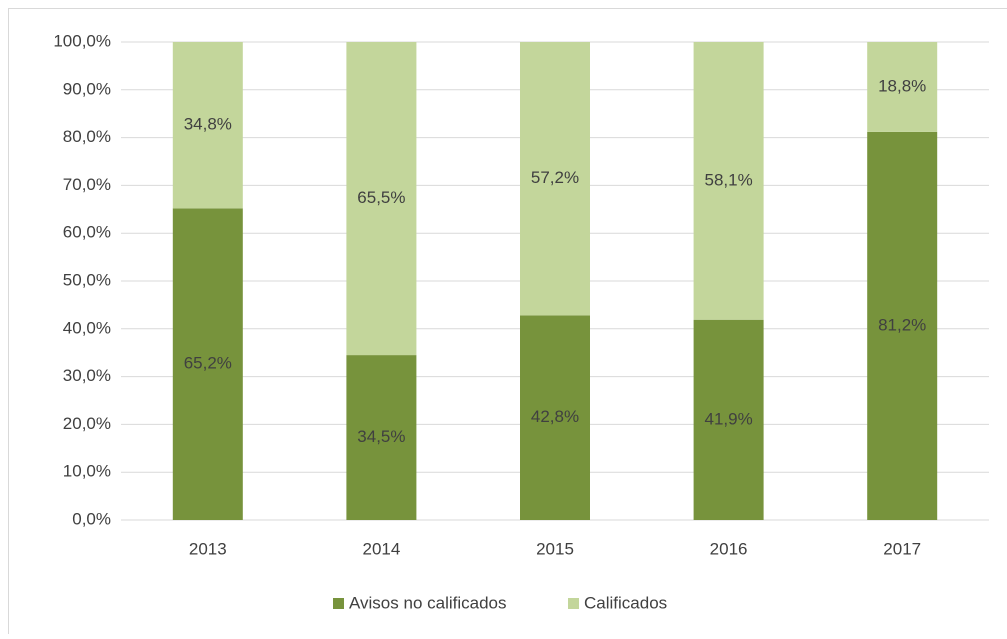  I want to click on x-tick-label: 2015, so click(555, 548).